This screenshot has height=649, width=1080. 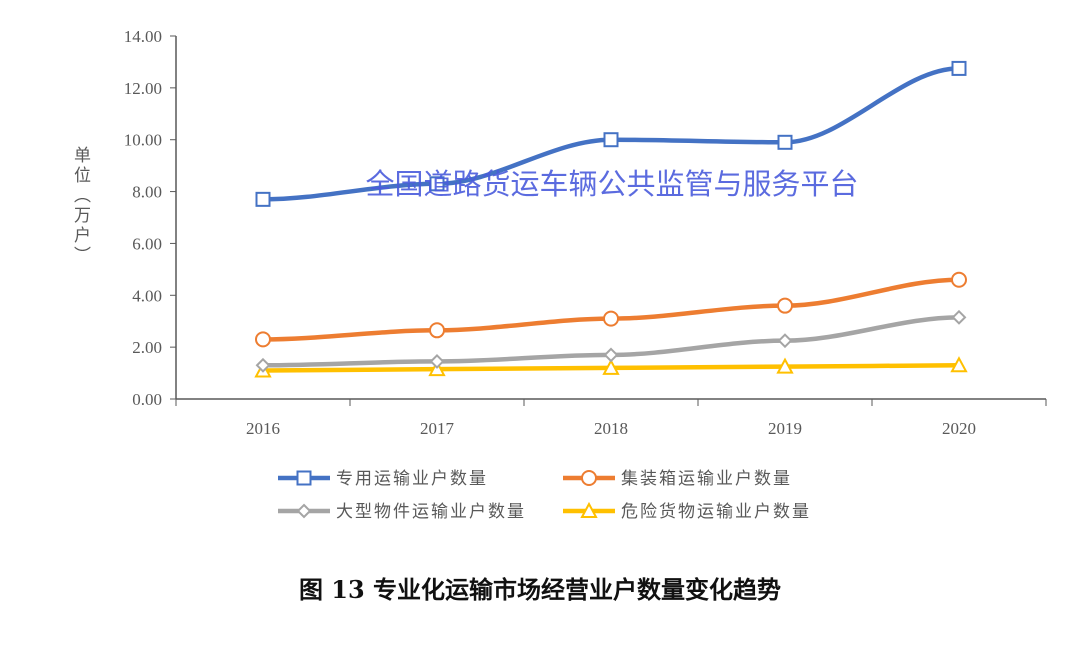 I want to click on watermark: 全国道路货运车辆公共监管与服务平台, so click(x=611, y=184).